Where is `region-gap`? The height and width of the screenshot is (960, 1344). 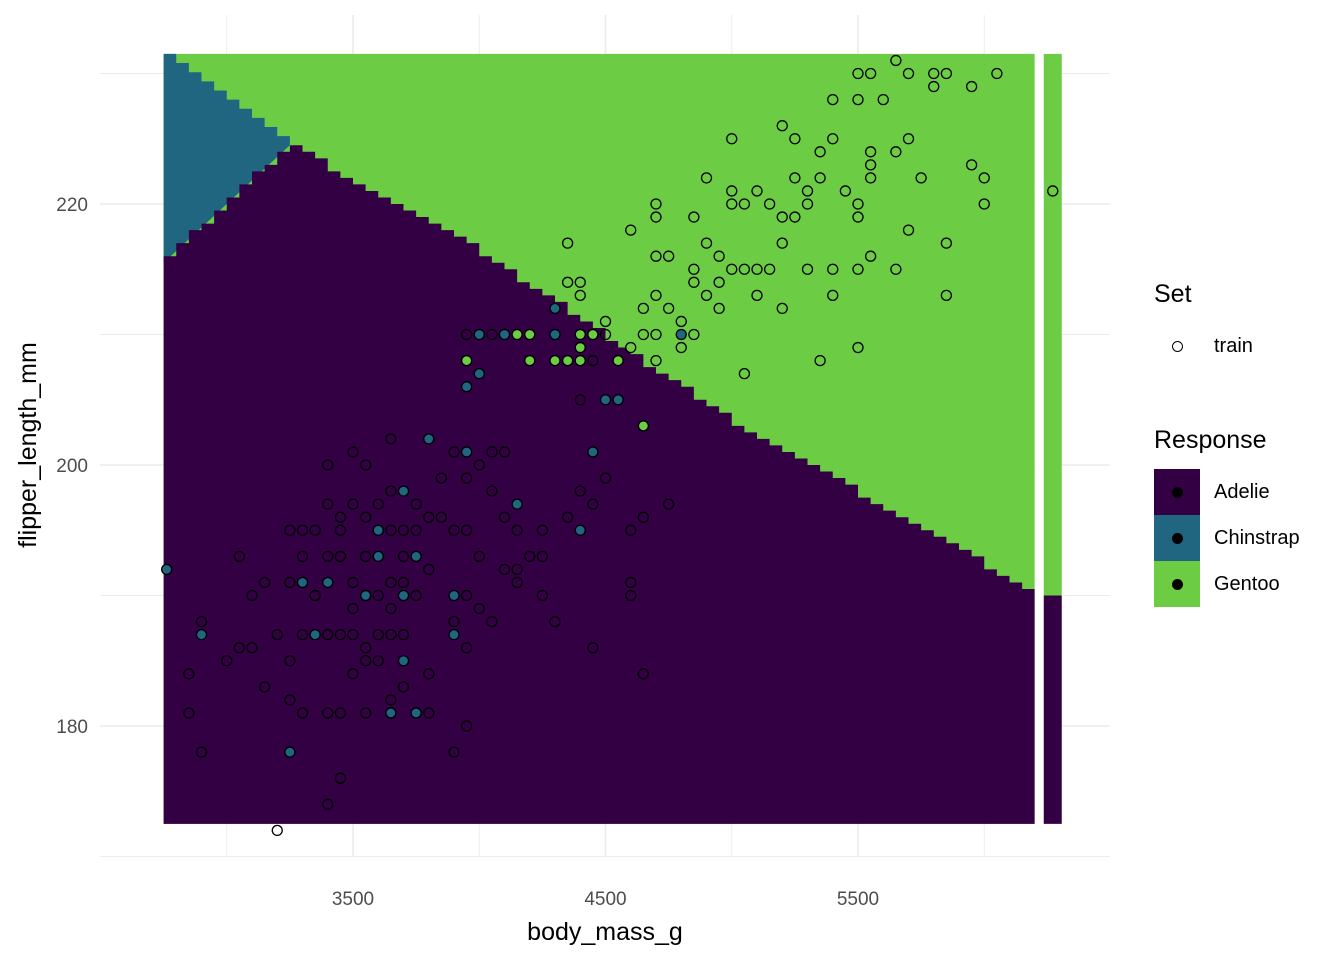
region-gap is located at coordinates (1039, 438).